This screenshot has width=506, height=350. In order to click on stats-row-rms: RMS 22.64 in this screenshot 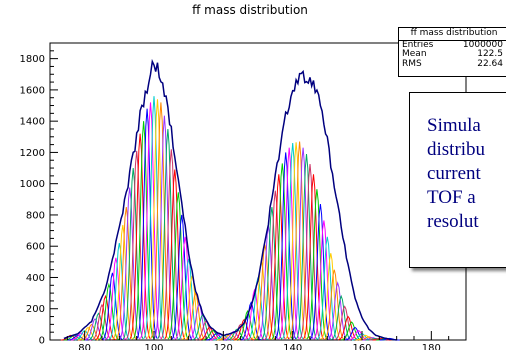, I will do `click(452, 64)`.